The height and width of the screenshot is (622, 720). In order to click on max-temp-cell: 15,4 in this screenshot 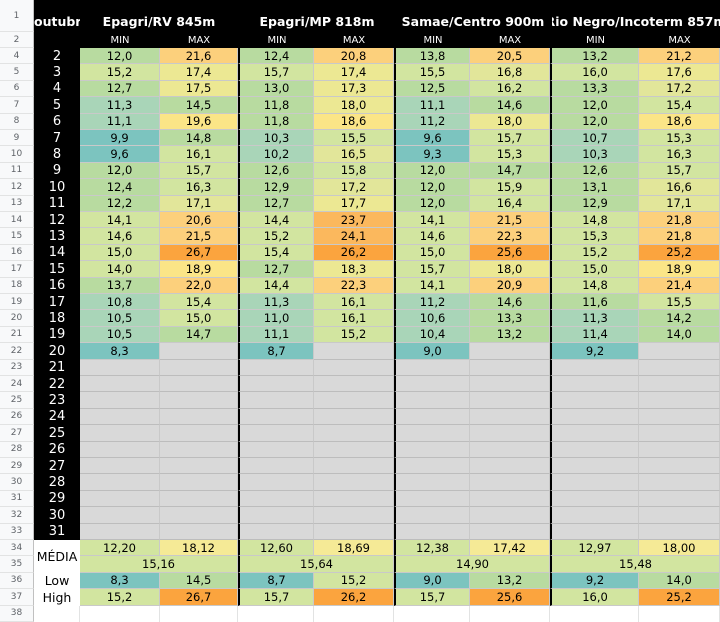, I will do `click(679, 105)`.